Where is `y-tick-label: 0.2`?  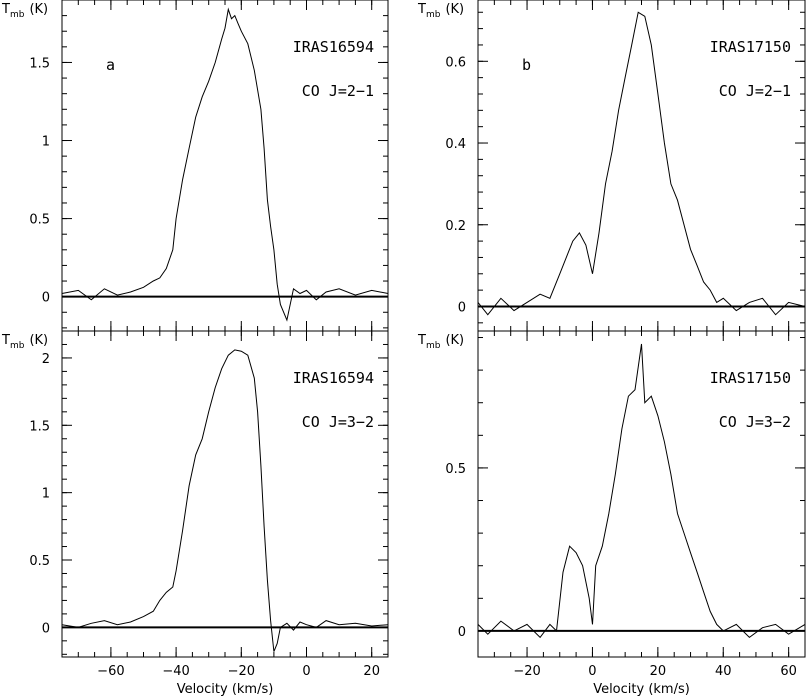 y-tick-label: 0.2 is located at coordinates (455, 226).